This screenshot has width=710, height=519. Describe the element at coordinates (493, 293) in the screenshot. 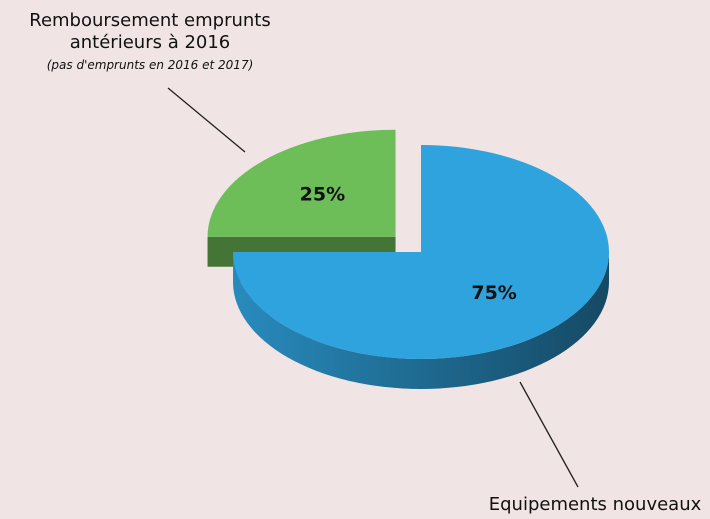

I see `value-label: 75%` at that location.